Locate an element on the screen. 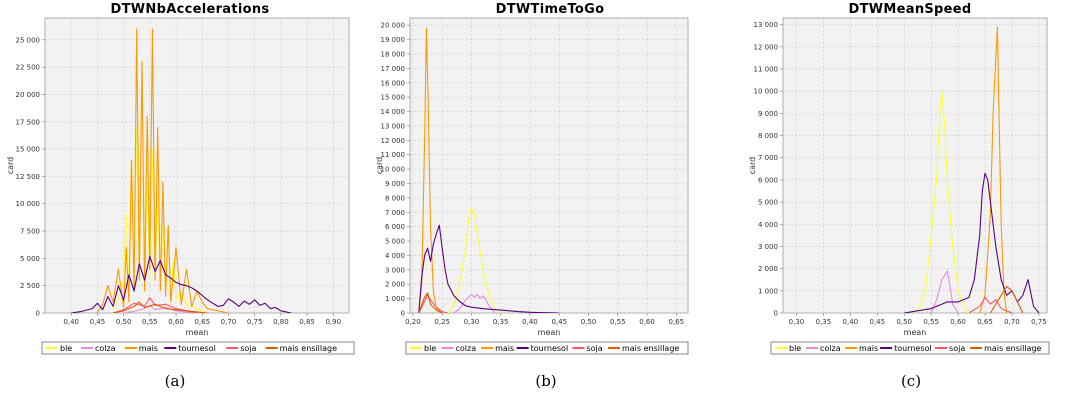  y-tick-label: 17 000 is located at coordinates (393, 69).